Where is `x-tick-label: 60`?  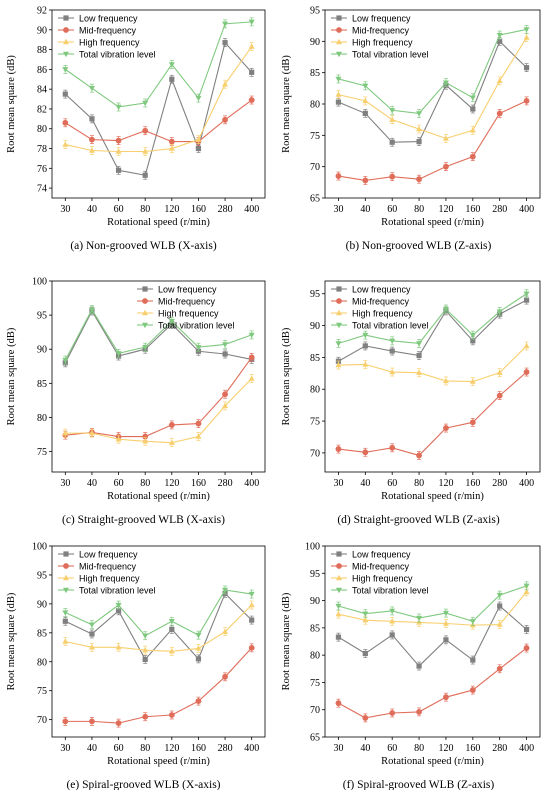
x-tick-label: 60 is located at coordinates (392, 748).